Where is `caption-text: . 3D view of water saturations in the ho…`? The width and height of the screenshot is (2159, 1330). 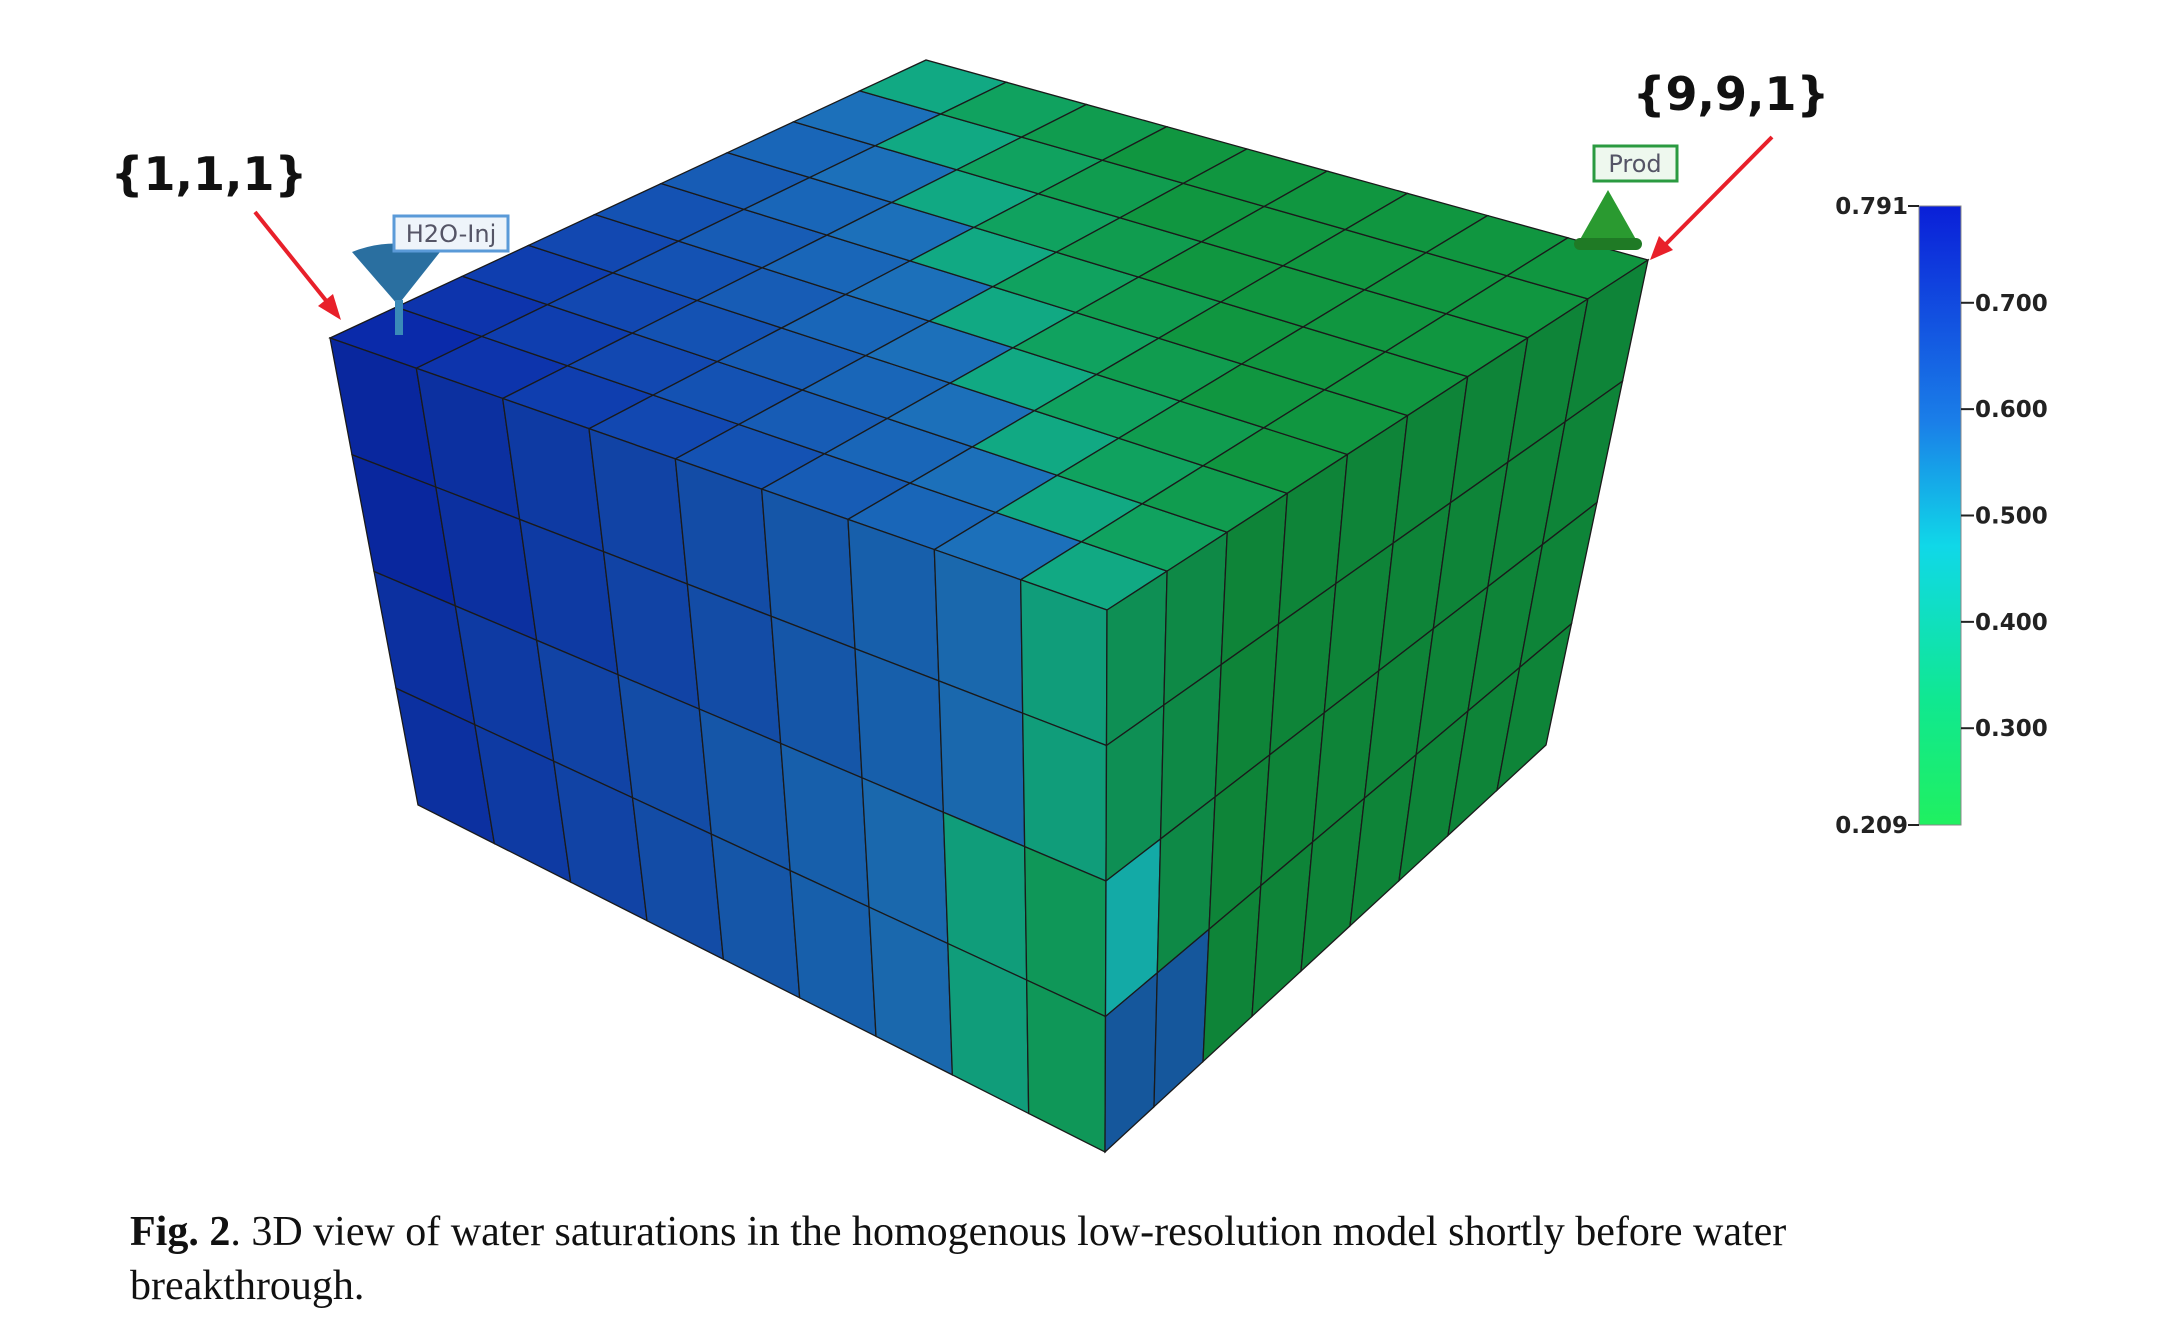 caption-text: . 3D view of water saturations in the ho… is located at coordinates (958, 1259).